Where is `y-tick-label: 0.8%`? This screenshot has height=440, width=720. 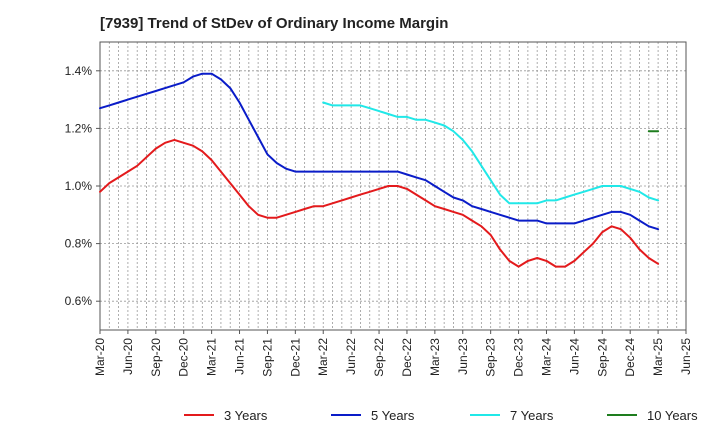 y-tick-label: 0.8% is located at coordinates (79, 244).